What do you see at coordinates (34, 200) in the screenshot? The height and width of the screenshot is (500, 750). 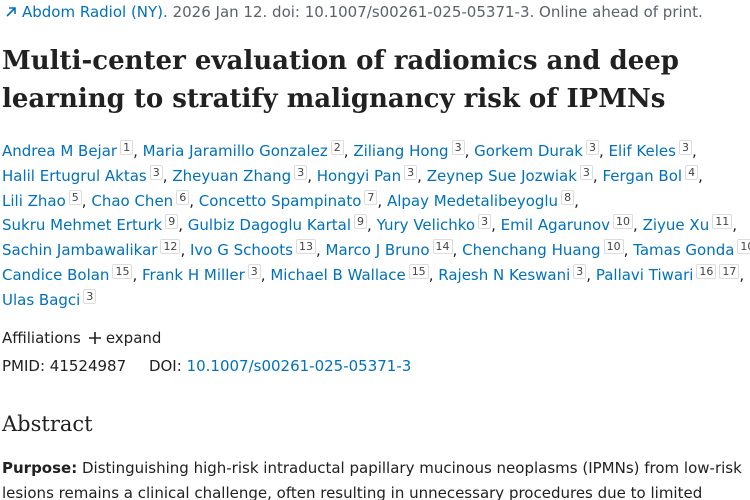 I see `author-link: Lili Zhao` at bounding box center [34, 200].